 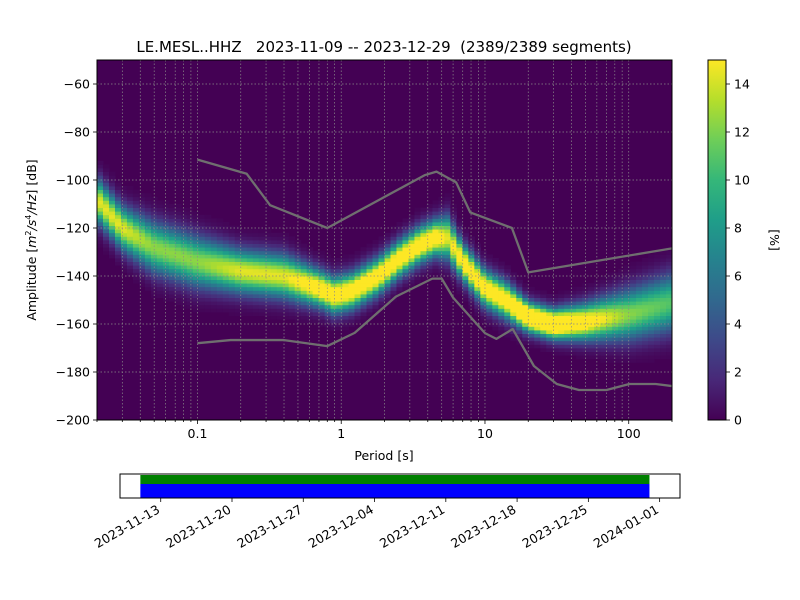 I want to click on colorbar-label: [%], so click(x=774, y=240).